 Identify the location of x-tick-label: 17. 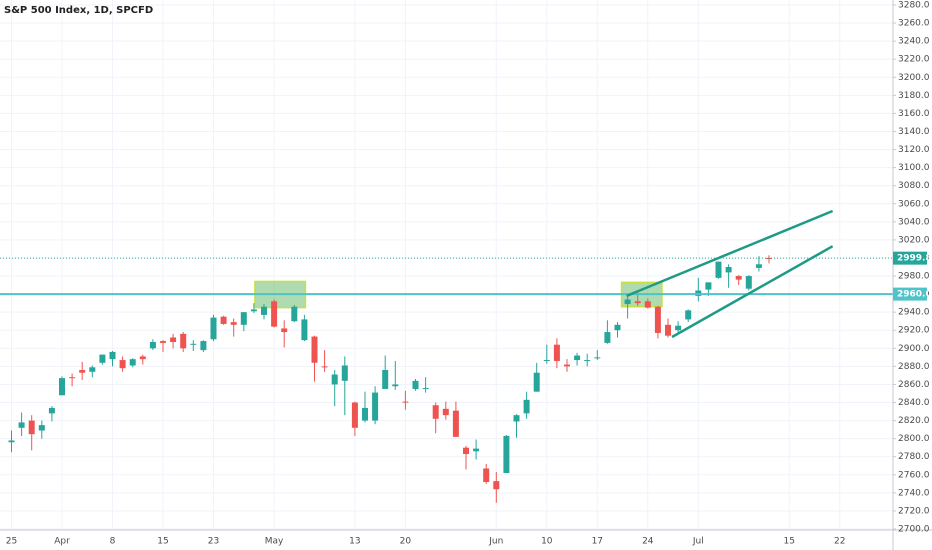
(597, 542).